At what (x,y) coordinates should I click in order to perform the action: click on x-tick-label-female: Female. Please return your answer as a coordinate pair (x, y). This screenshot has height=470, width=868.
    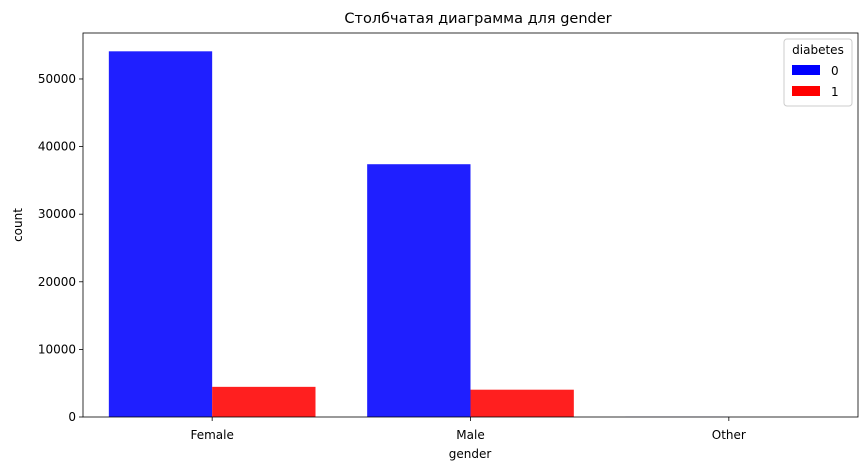
    Looking at the image, I should click on (211, 435).